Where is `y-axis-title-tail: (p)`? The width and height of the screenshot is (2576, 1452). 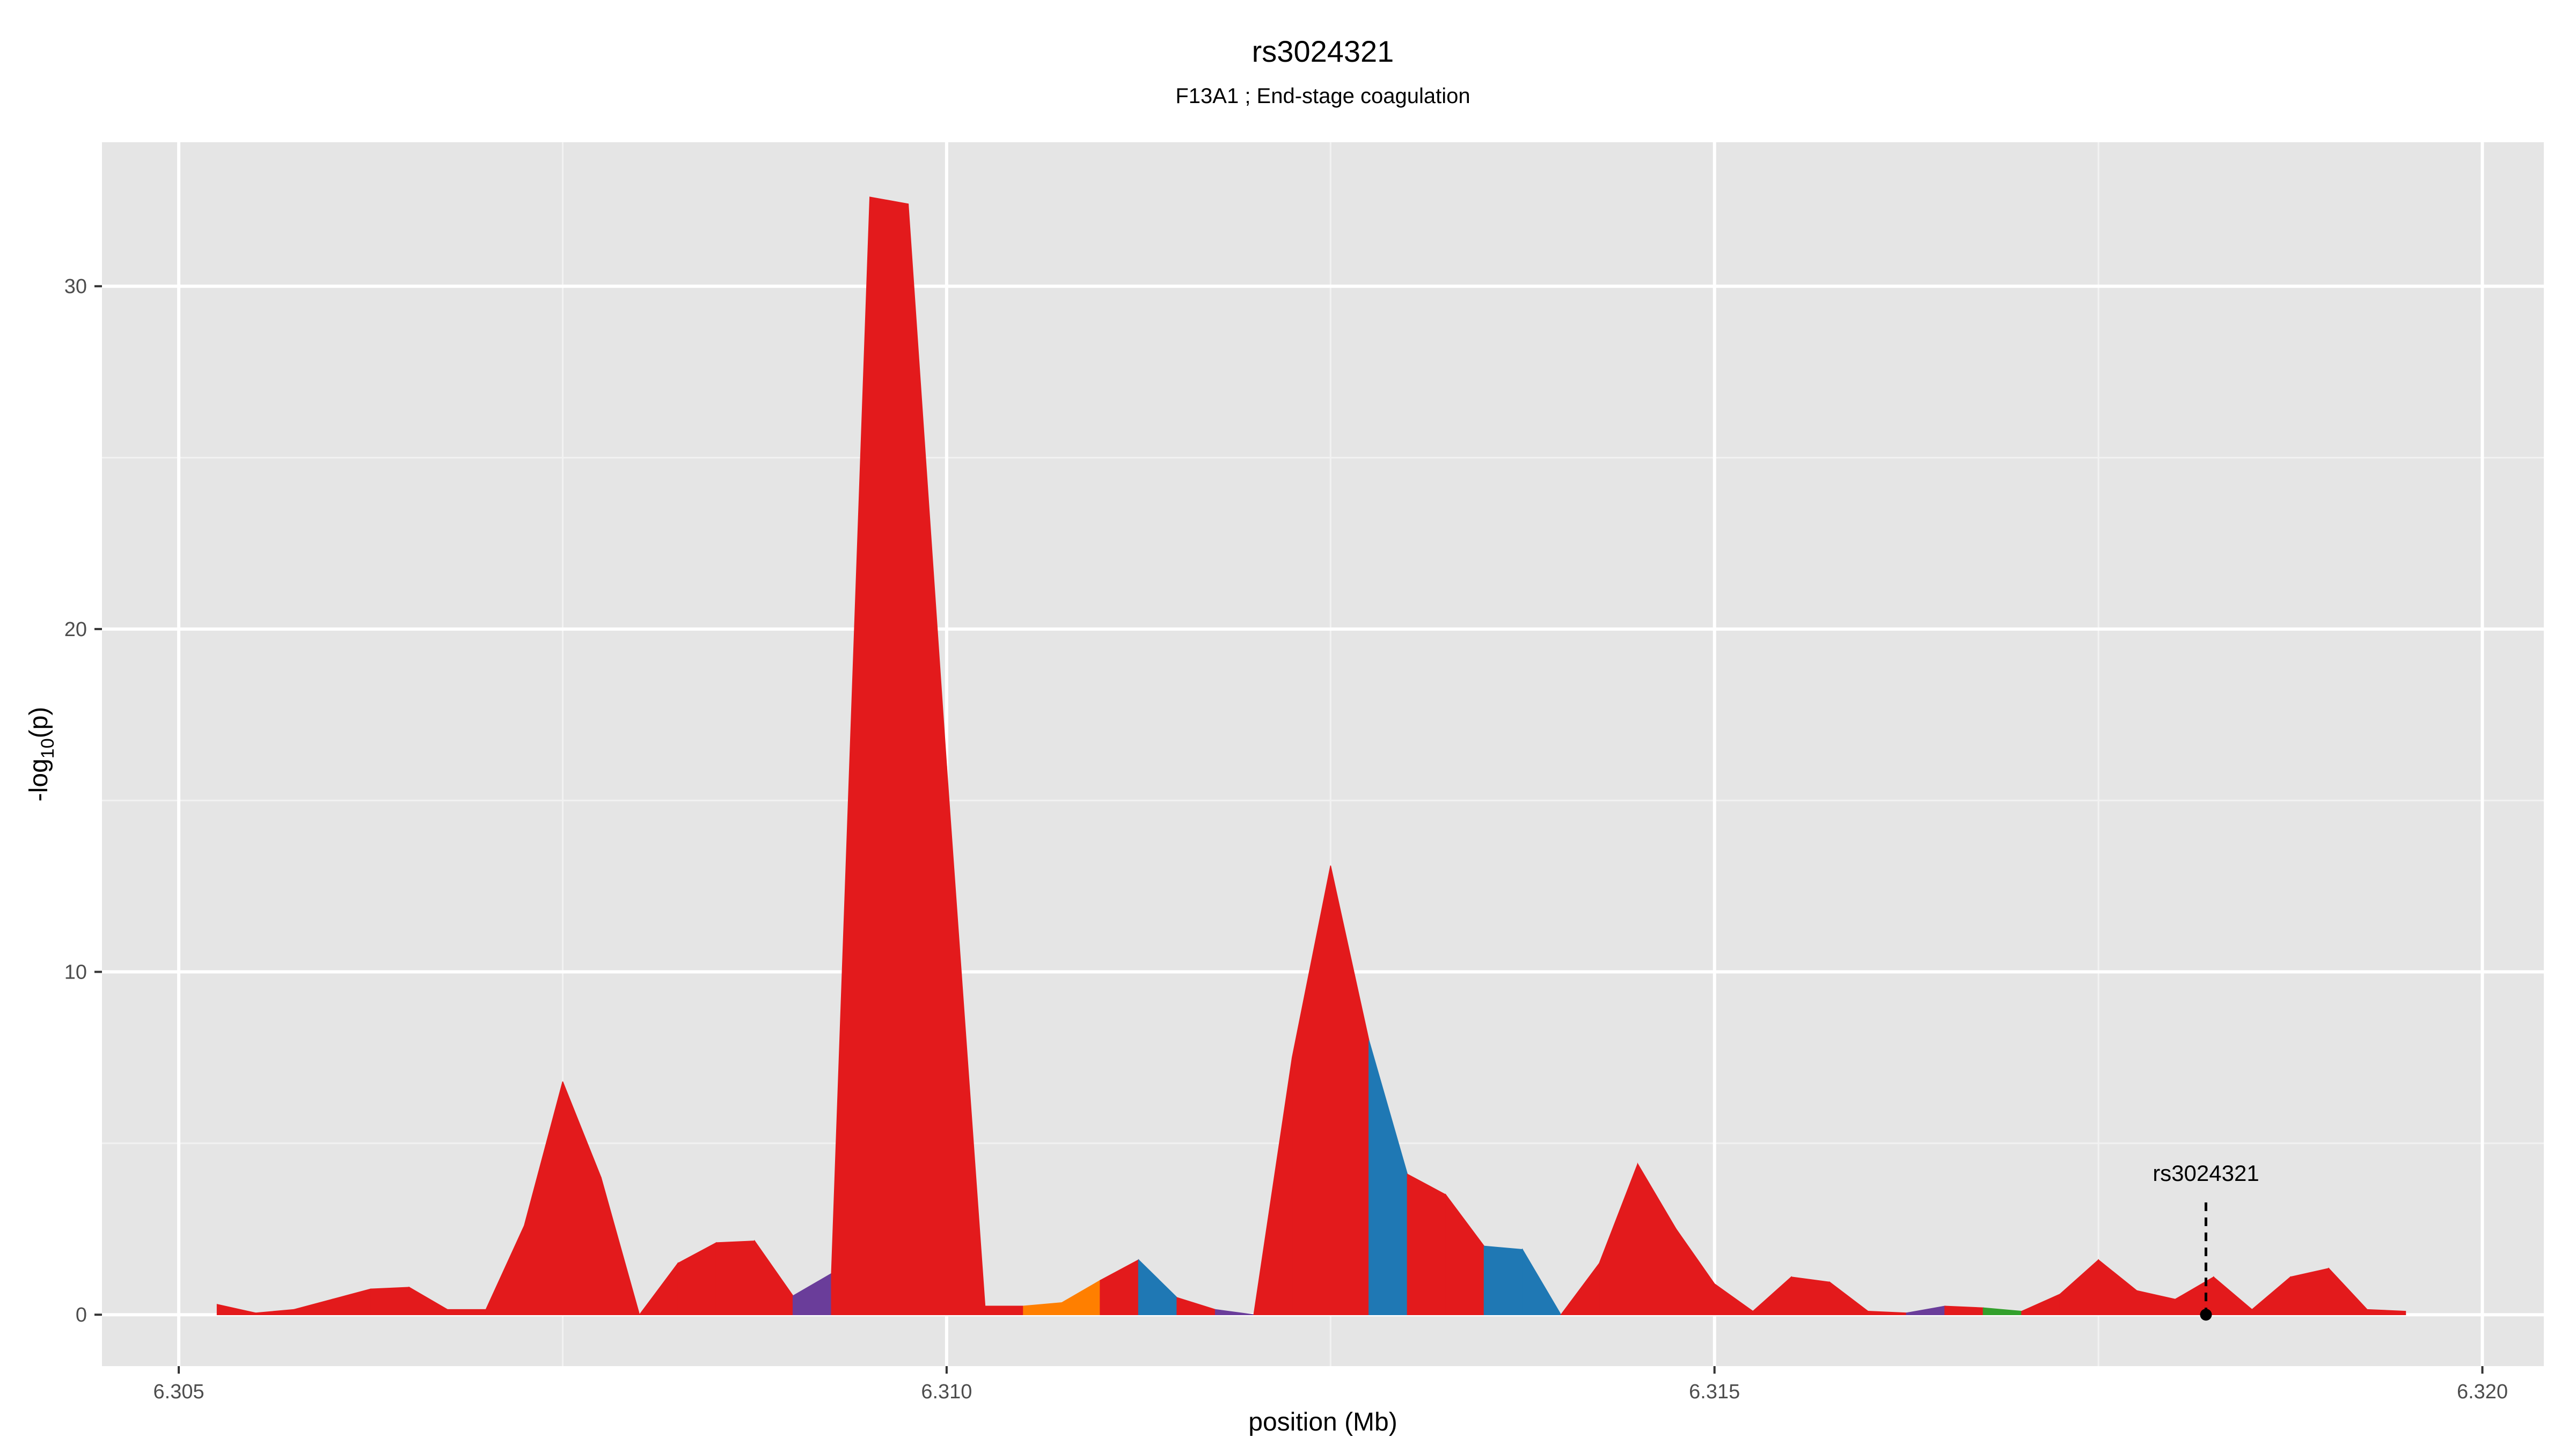 y-axis-title-tail: (p) is located at coordinates (39, 723).